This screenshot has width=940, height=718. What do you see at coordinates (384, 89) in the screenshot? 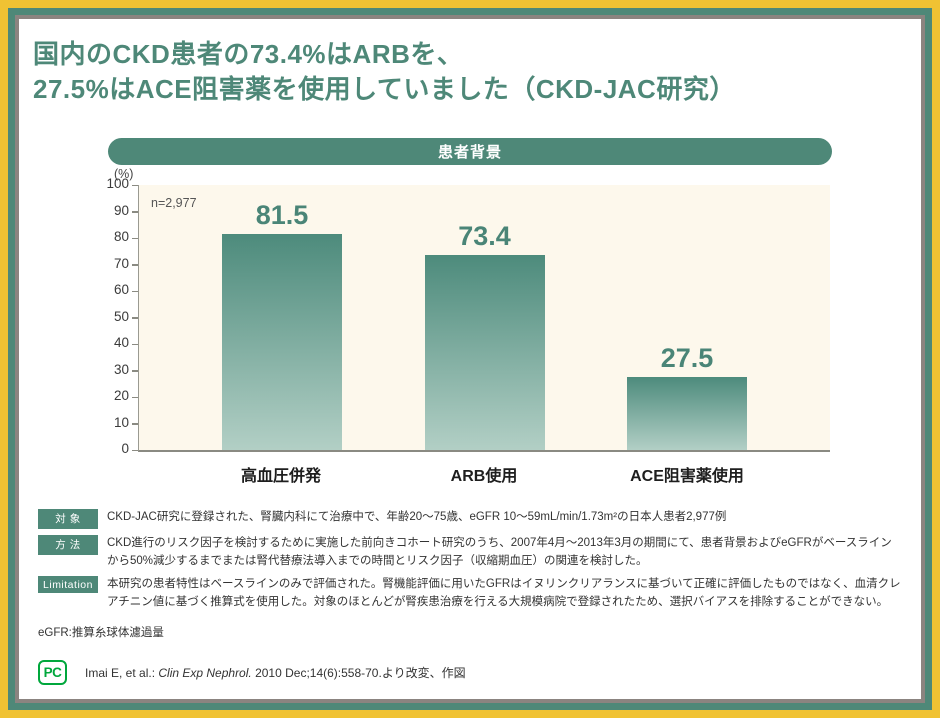
I see `page-title-line2: 27.5%はACE阻害薬を使用していました（CKD-JAC研究）` at bounding box center [384, 89].